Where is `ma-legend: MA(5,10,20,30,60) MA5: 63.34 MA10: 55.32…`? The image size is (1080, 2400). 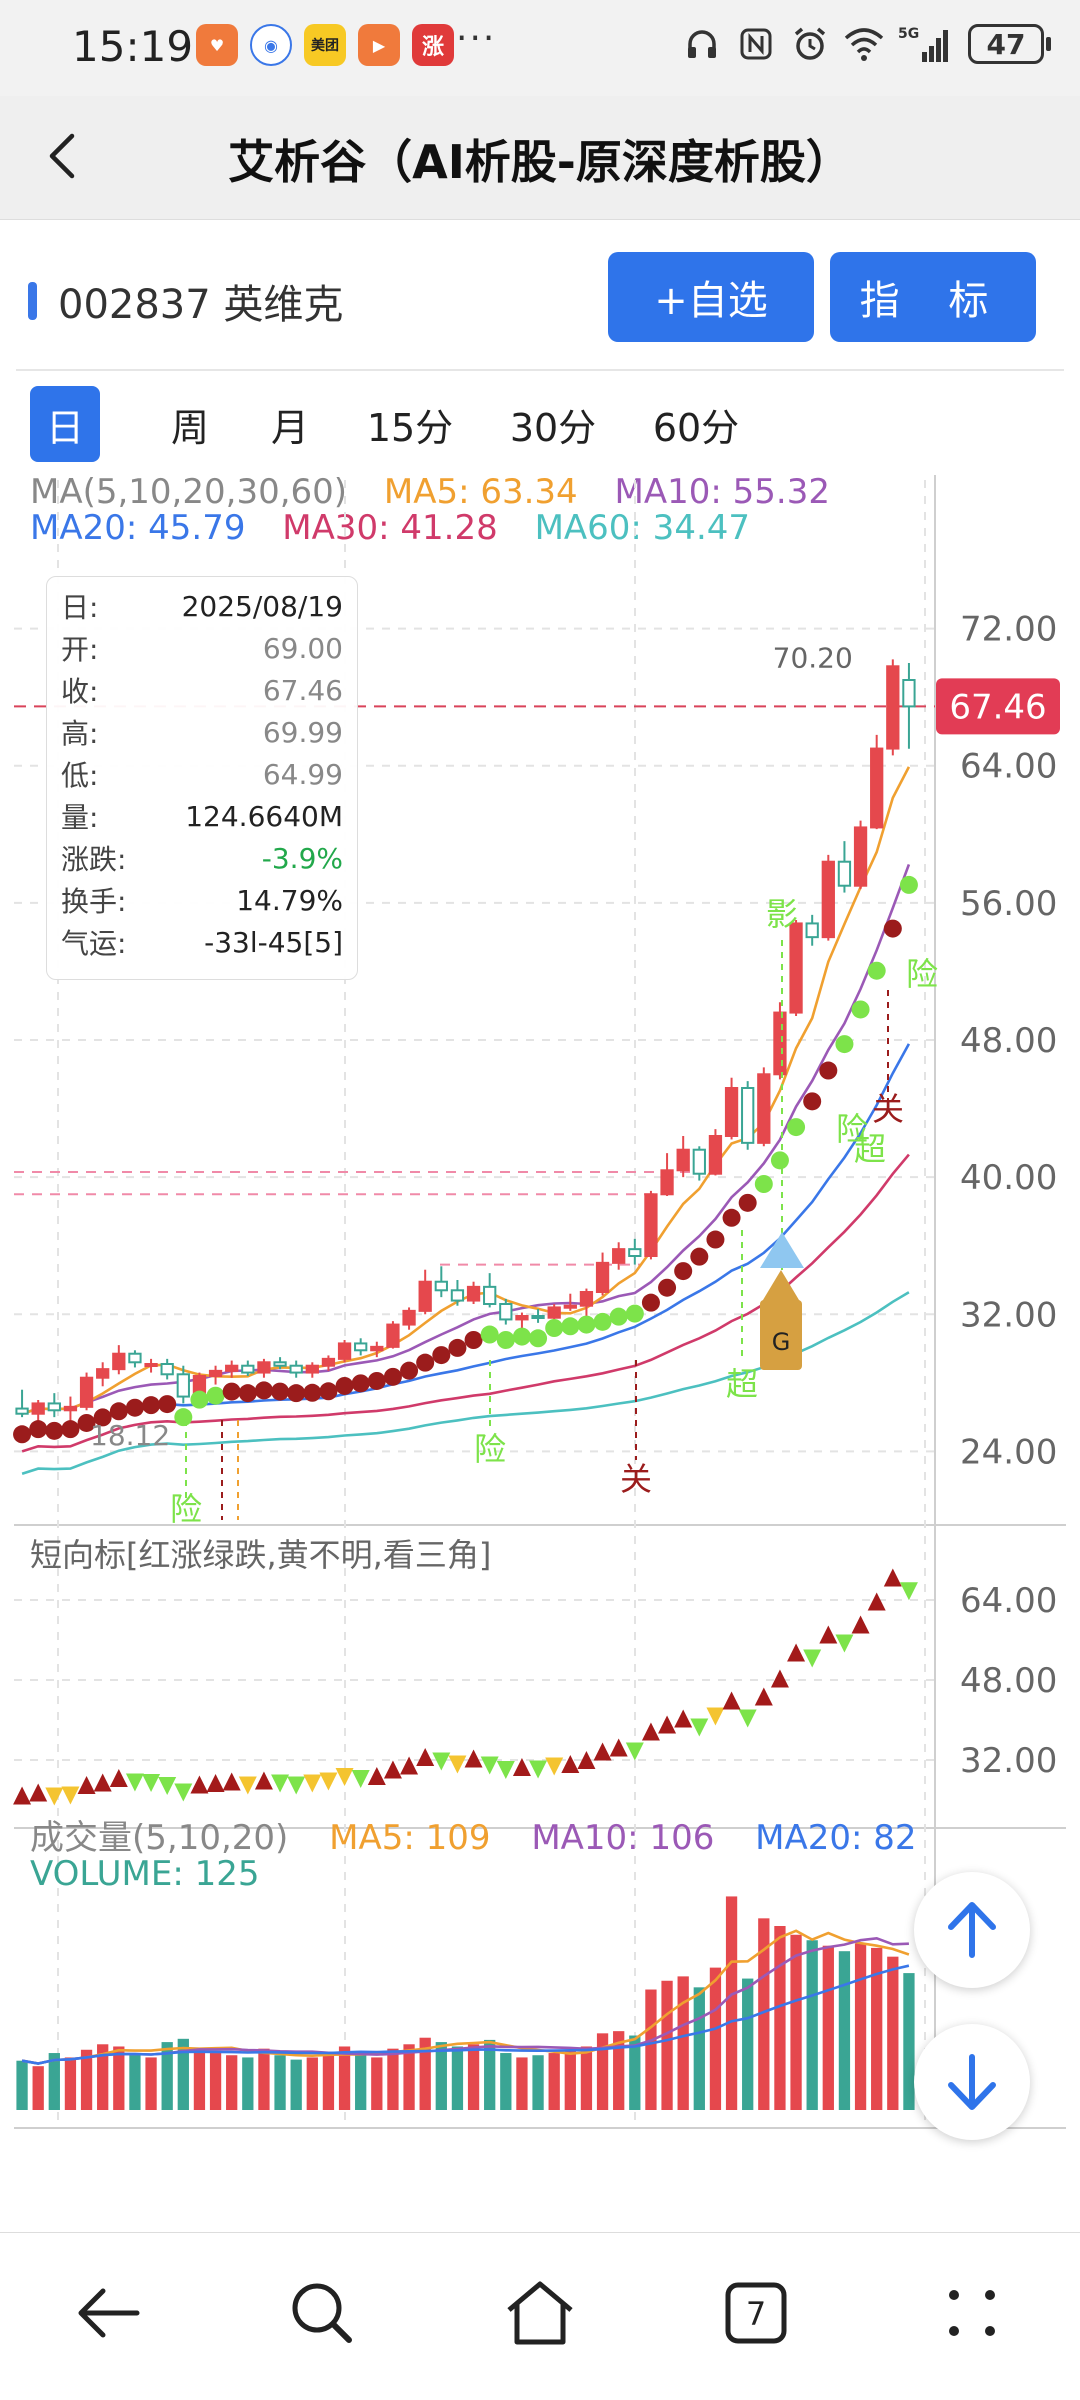
ma-legend: MA(5,10,20,30,60) MA5: 63.34 MA10: 55.32… is located at coordinates (443, 510).